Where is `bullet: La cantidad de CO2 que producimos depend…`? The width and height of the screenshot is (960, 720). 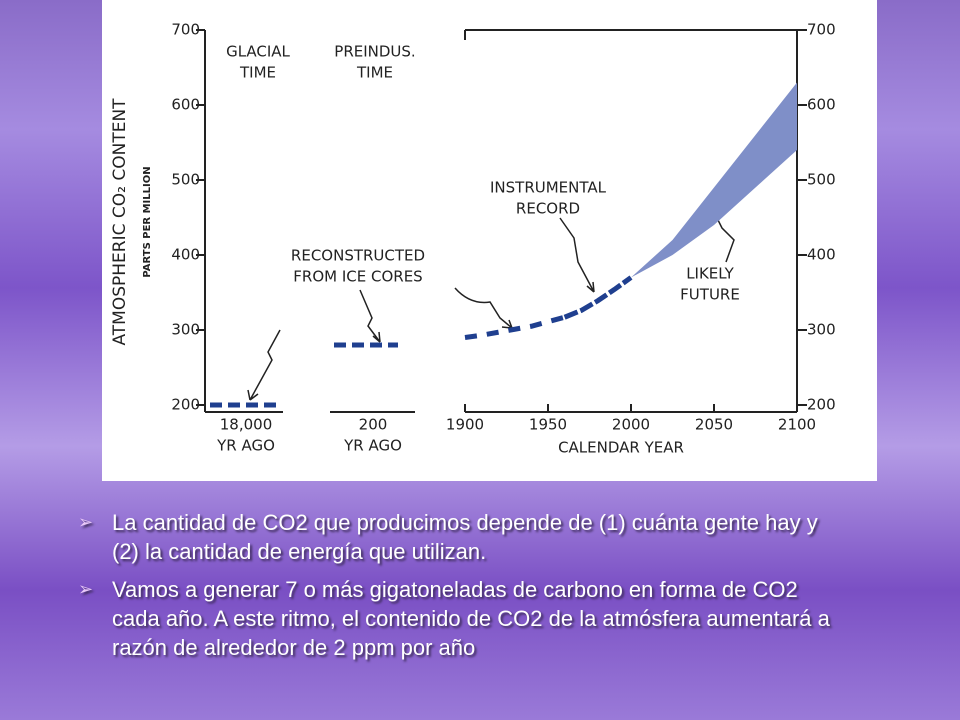 bullet: La cantidad de CO2 que producimos depend… is located at coordinates (458, 537).